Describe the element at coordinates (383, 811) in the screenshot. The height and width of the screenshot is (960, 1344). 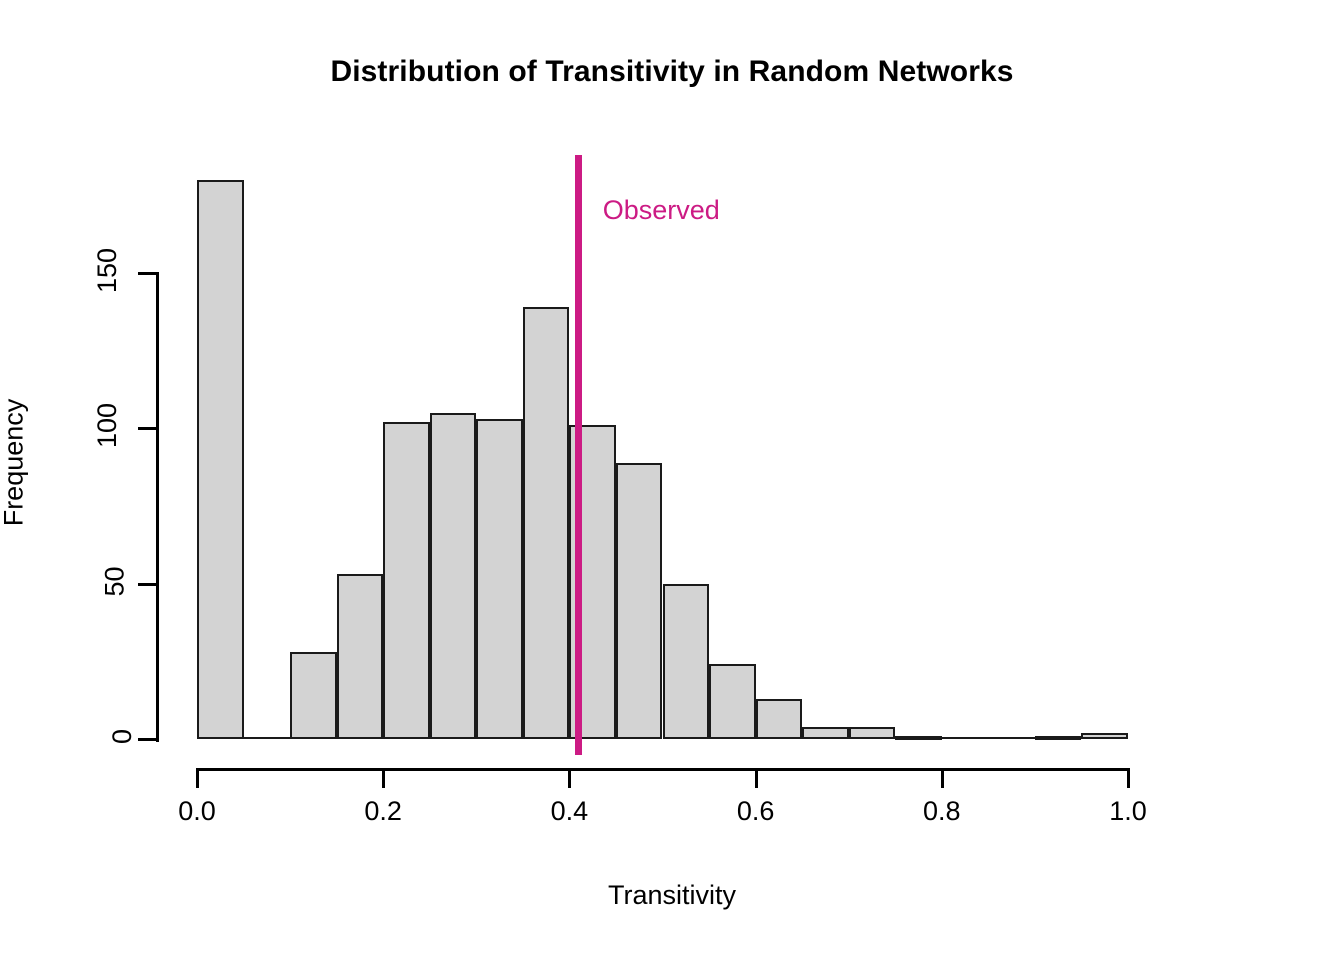
I see `x-axis-tick-label: 0.2` at that location.